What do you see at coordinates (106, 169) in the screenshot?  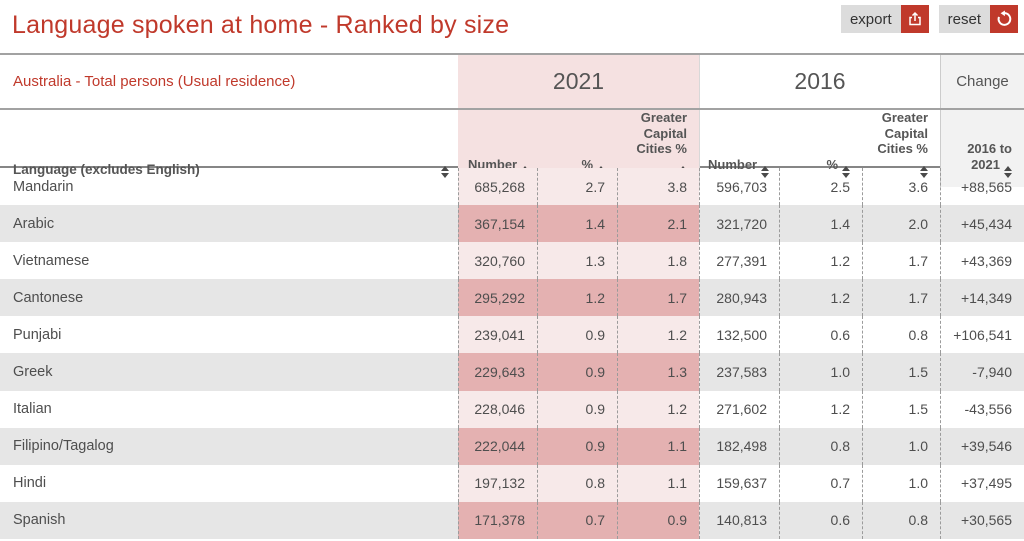 I see `column-header-label: Language (excludes English)` at bounding box center [106, 169].